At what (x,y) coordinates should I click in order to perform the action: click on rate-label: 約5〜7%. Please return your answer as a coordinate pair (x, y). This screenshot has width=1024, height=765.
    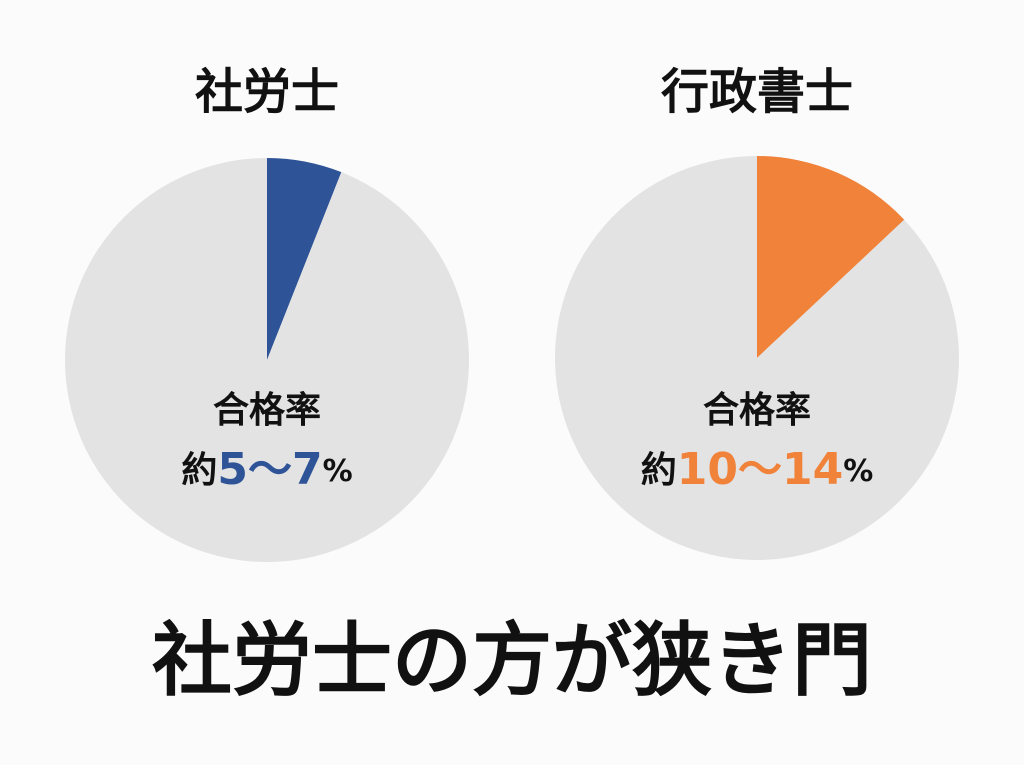
    Looking at the image, I should click on (266, 469).